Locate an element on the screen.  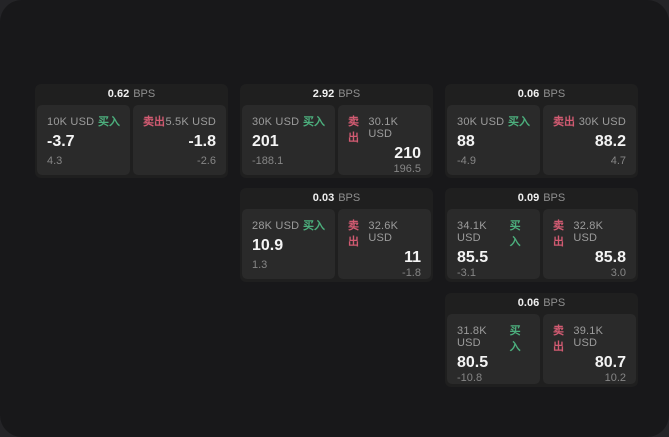
sell-amount: 32.8K USD is located at coordinates (588, 232).